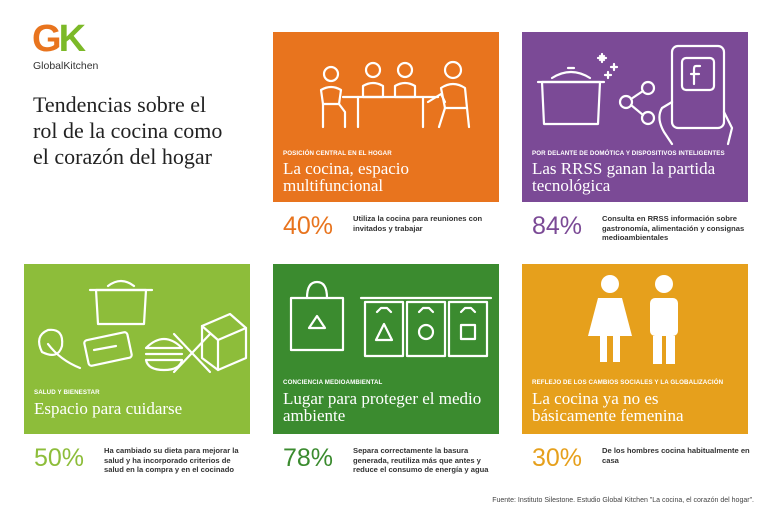  What do you see at coordinates (391, 319) in the screenshot?
I see `recycling-bins-icon` at bounding box center [391, 319].